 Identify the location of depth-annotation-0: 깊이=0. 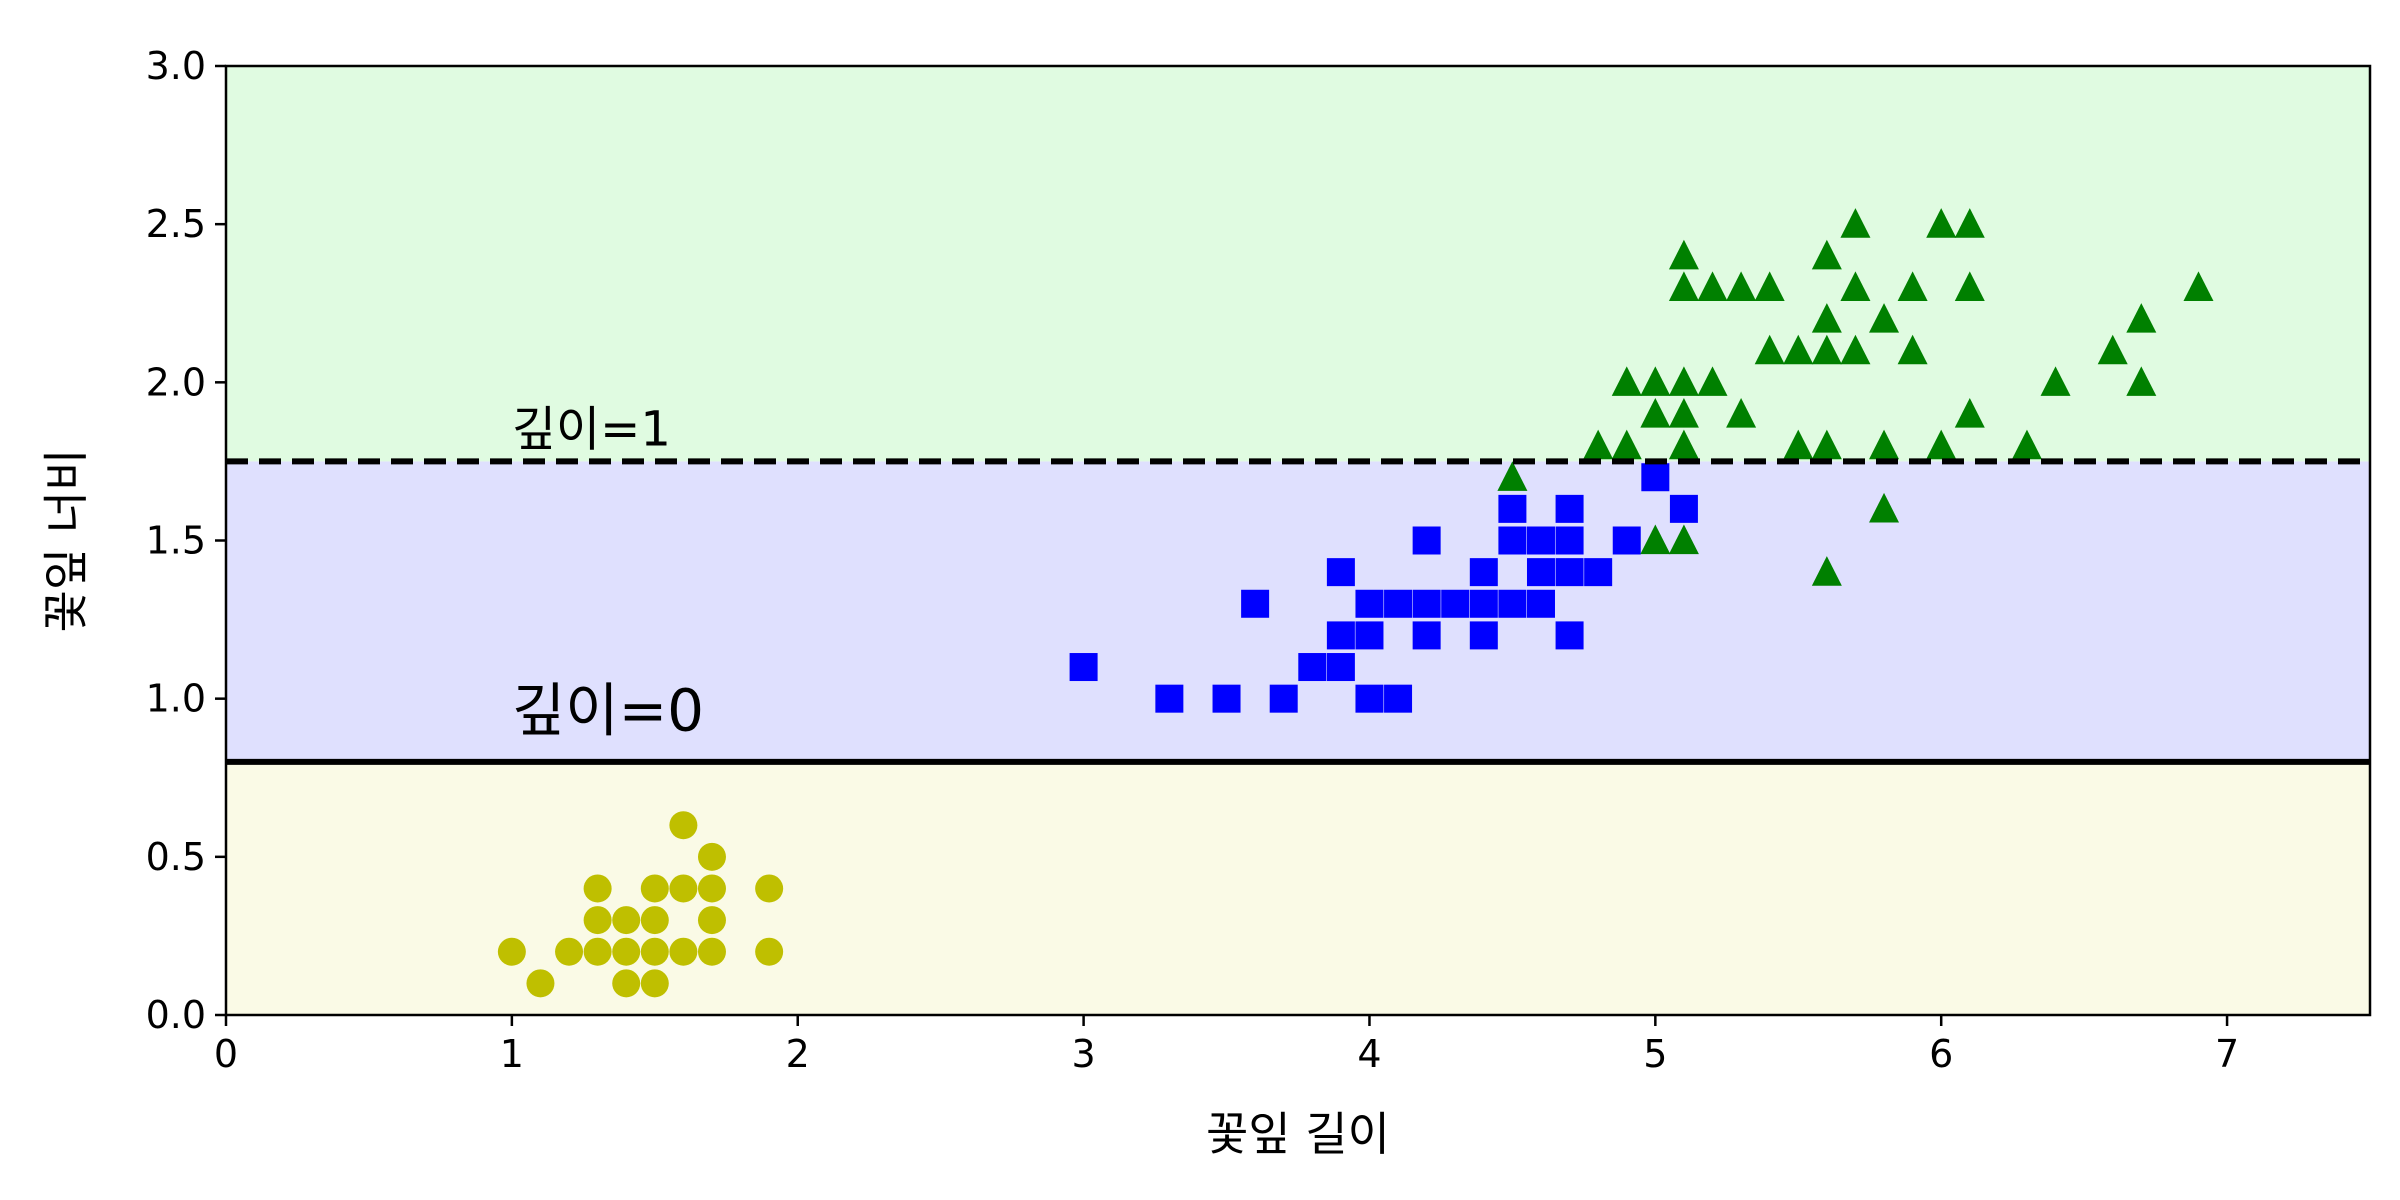
(608, 710).